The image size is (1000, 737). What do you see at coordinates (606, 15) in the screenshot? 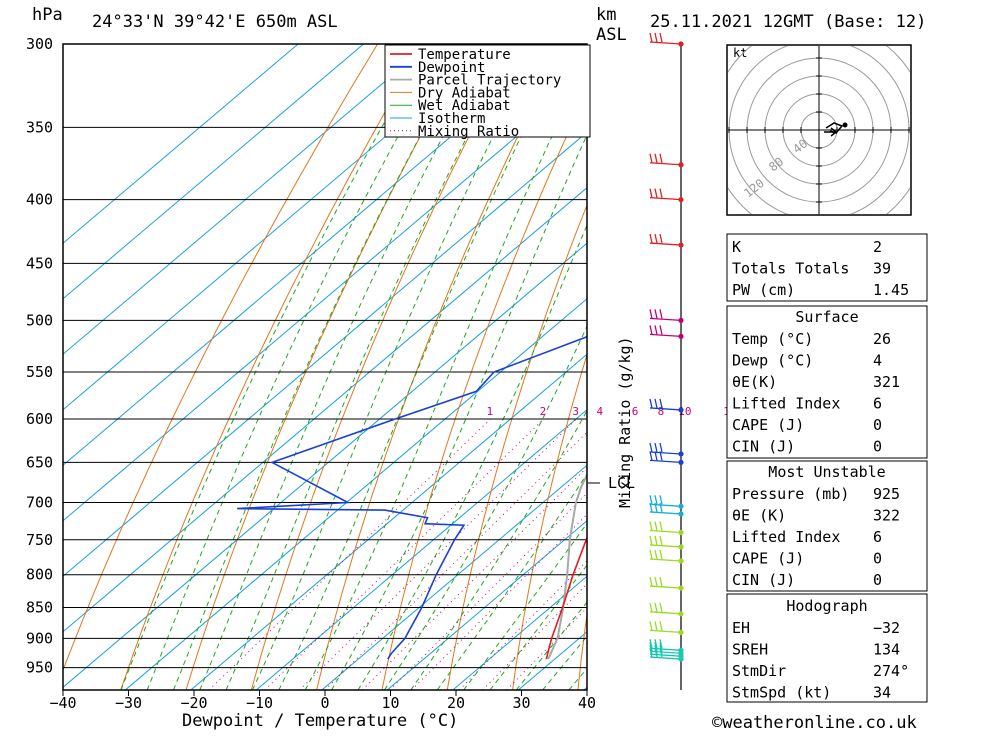
I see `km-unit-label: km` at bounding box center [606, 15].